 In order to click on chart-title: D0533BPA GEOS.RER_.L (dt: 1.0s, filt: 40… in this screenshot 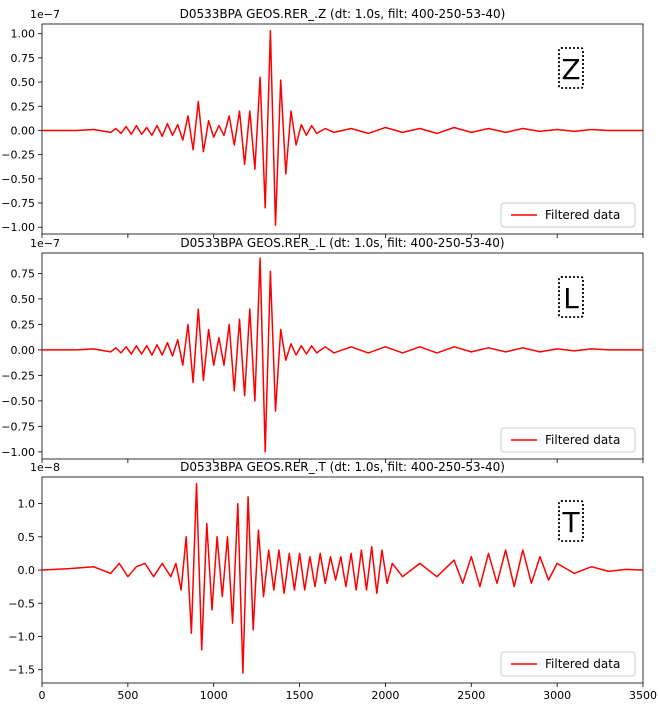, I will do `click(342, 243)`.